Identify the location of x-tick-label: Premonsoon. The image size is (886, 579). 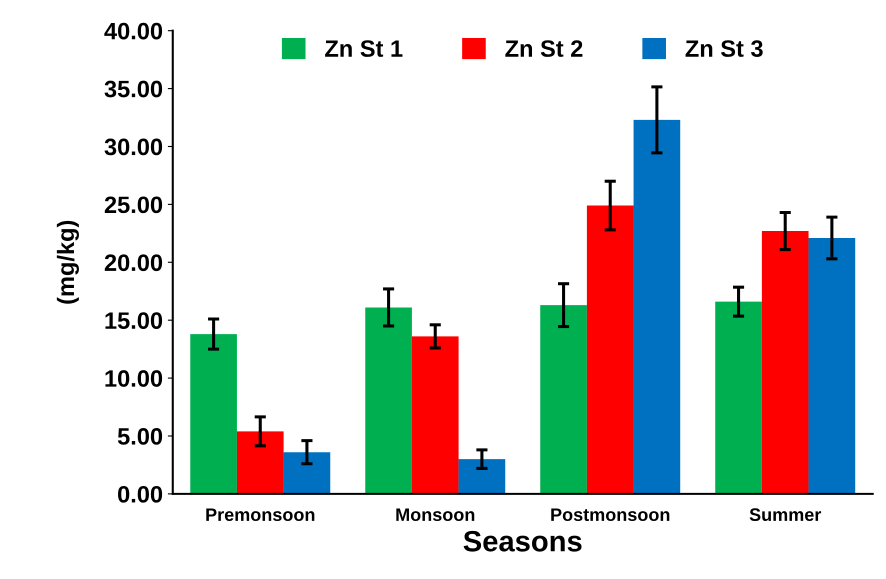
(260, 515).